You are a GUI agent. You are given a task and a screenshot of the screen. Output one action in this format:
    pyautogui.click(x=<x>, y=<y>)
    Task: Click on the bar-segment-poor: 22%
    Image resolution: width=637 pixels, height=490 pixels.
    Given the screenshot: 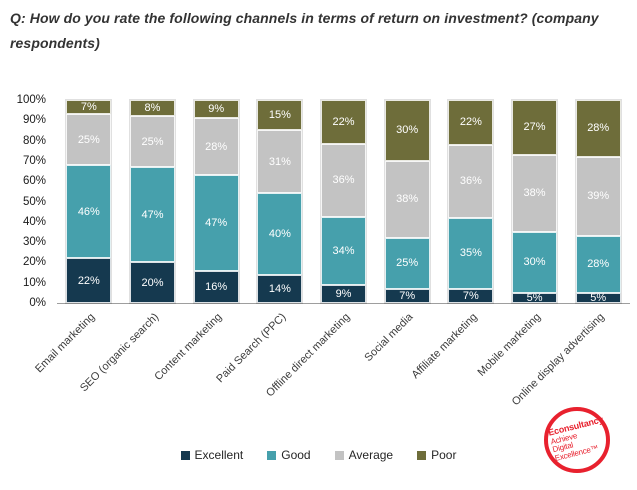 What is the action you would take?
    pyautogui.click(x=471, y=122)
    